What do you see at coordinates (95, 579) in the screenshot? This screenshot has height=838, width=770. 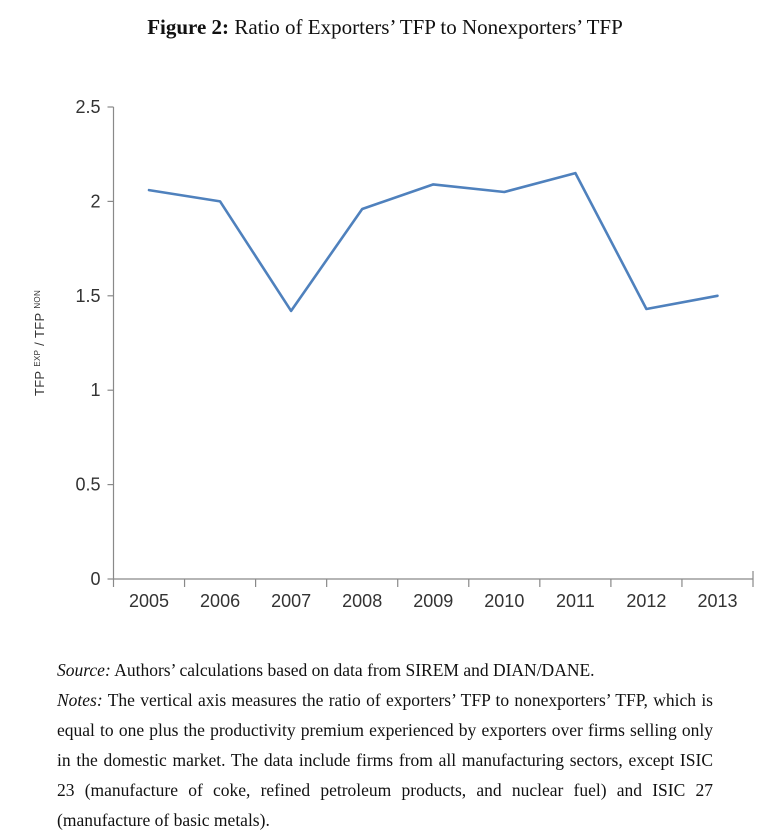 I see `y-tick-label: 0` at bounding box center [95, 579].